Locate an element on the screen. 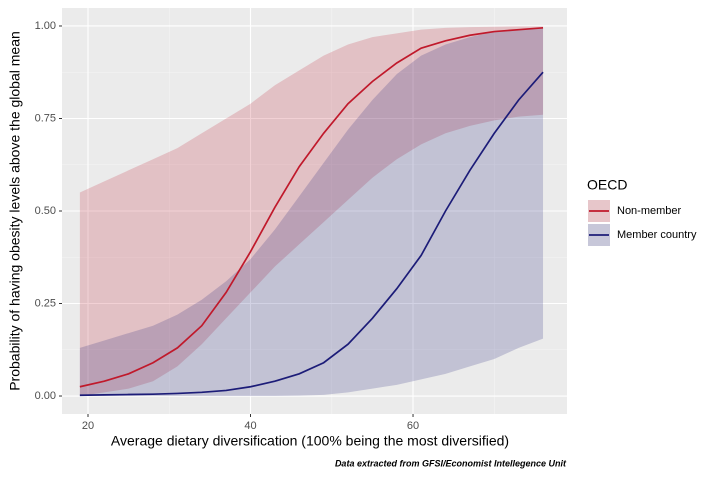 The height and width of the screenshot is (481, 720). y-tick-label: 0.25 is located at coordinates (45, 303).